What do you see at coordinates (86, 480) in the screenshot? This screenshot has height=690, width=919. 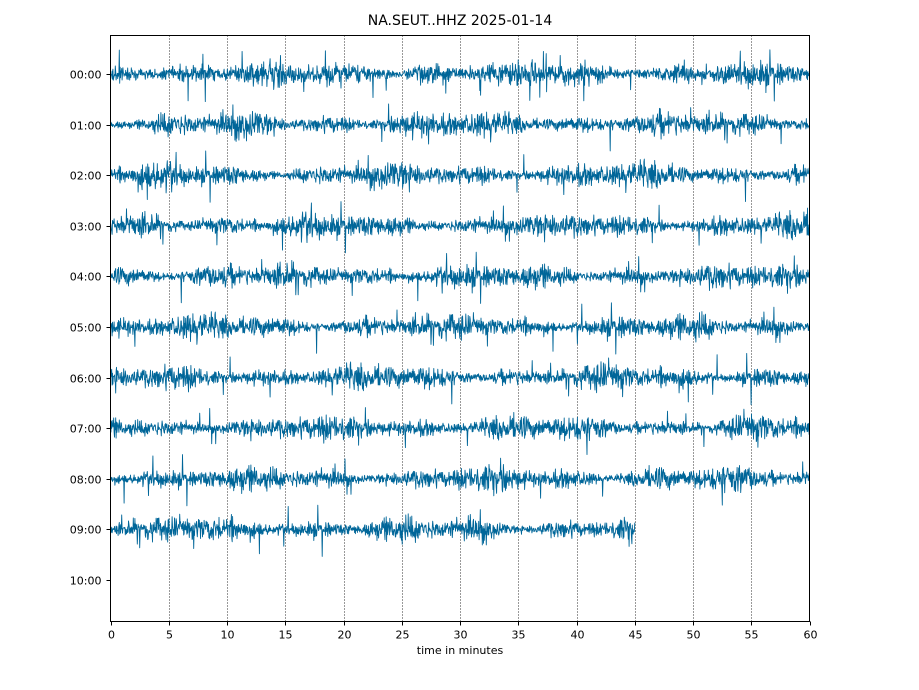 I see `y-tick-label: 08:00` at bounding box center [86, 480].